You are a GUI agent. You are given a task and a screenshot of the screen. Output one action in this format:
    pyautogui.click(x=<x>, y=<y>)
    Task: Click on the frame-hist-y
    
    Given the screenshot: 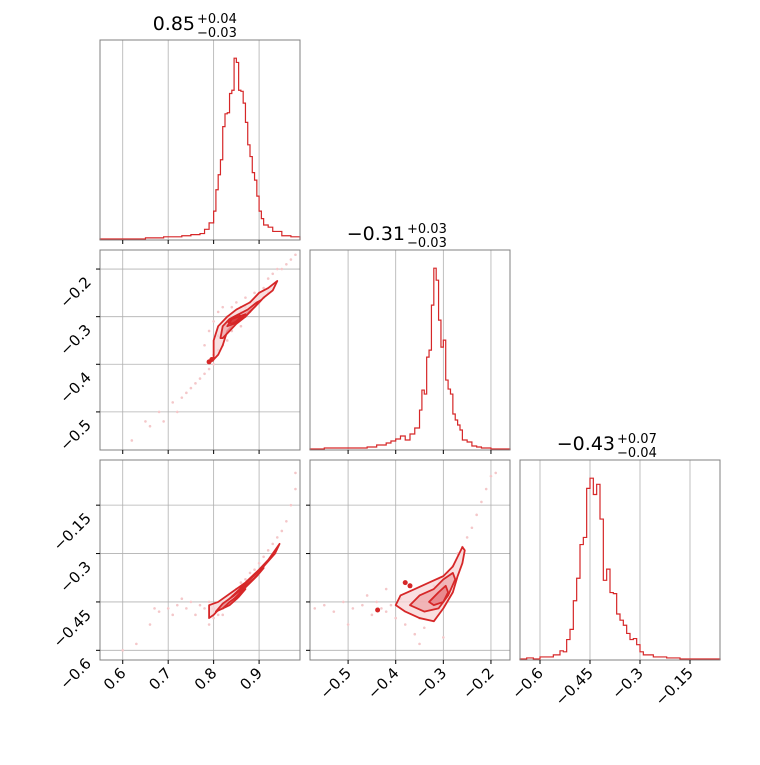 What is the action you would take?
    pyautogui.click(x=410, y=350)
    